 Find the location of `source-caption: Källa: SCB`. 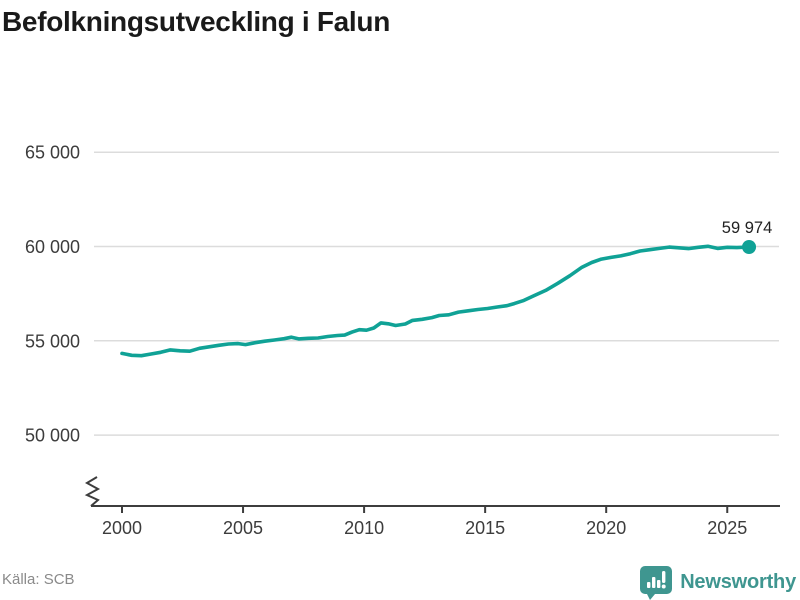

source-caption: Källa: SCB is located at coordinates (38, 579).